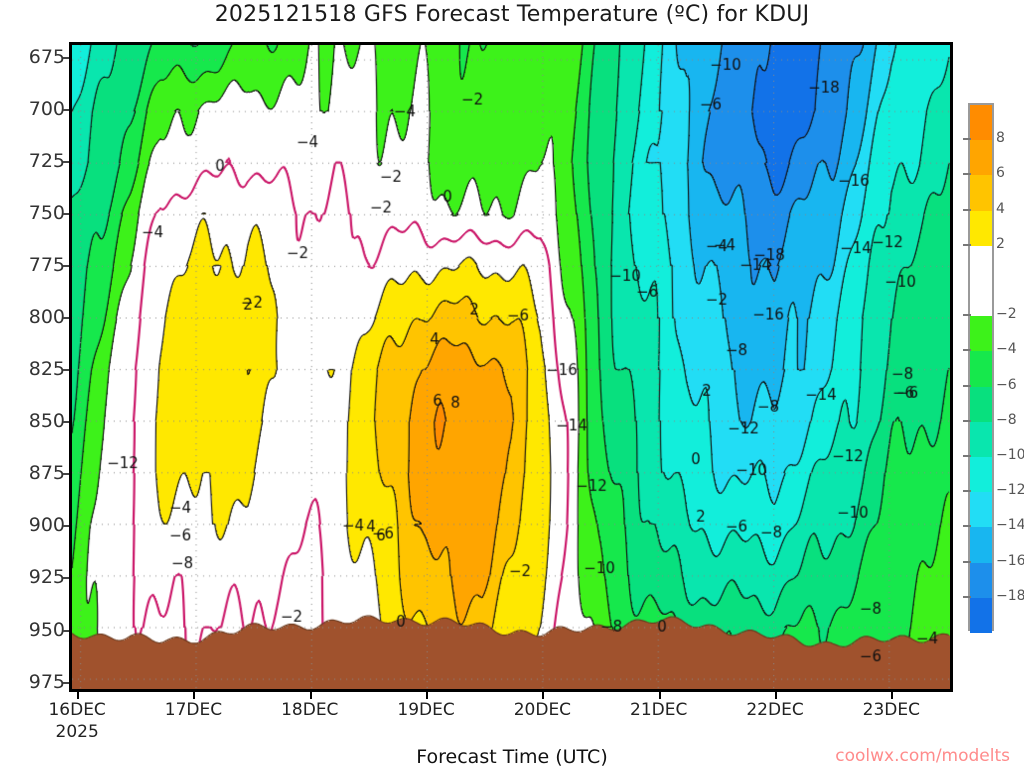  I want to click on colorbar-swatch--20, so click(981, 615).